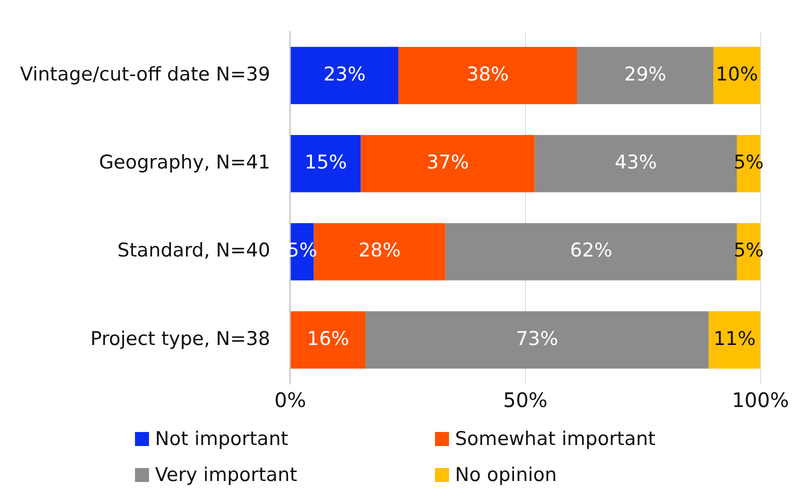  I want to click on legend-label: No opinion, so click(506, 475).